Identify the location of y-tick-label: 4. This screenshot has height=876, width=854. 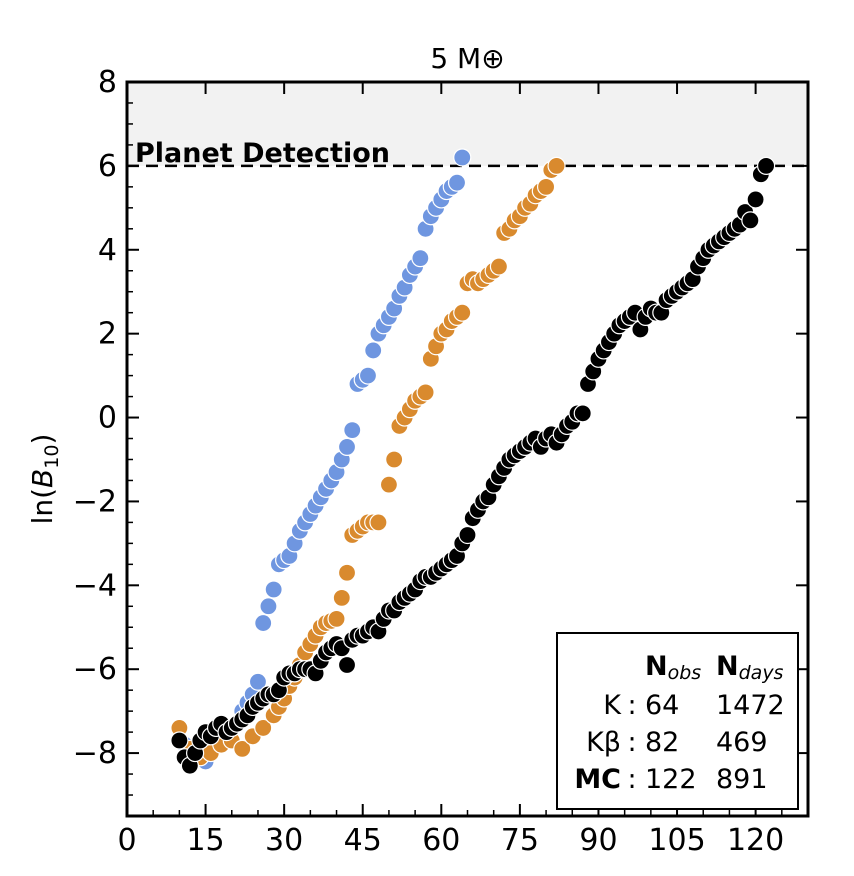
(107, 250).